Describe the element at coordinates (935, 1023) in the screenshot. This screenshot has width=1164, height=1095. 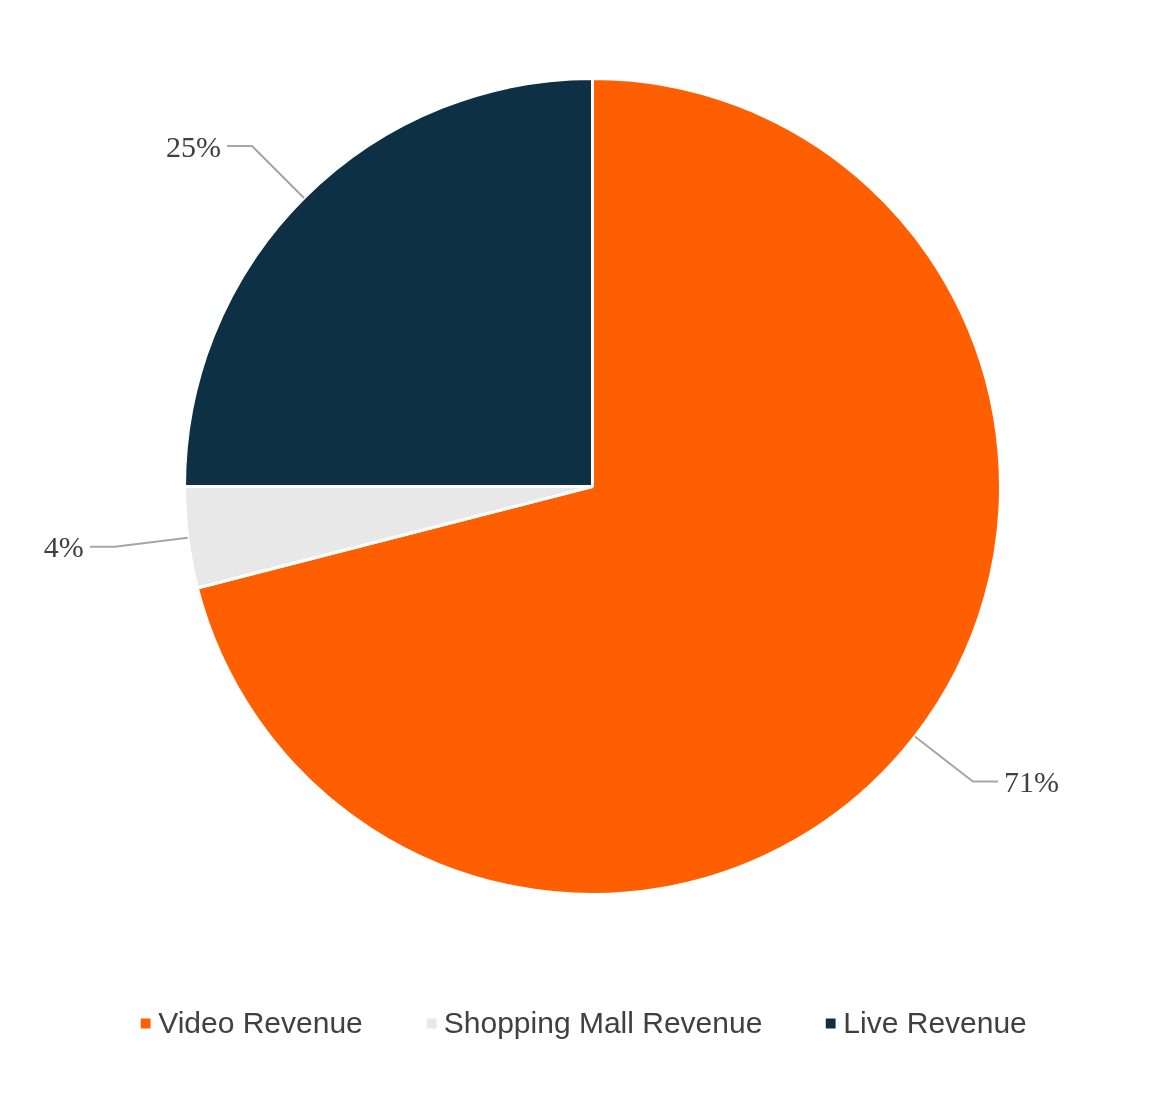
I see `legend-label: Live Revenue` at that location.